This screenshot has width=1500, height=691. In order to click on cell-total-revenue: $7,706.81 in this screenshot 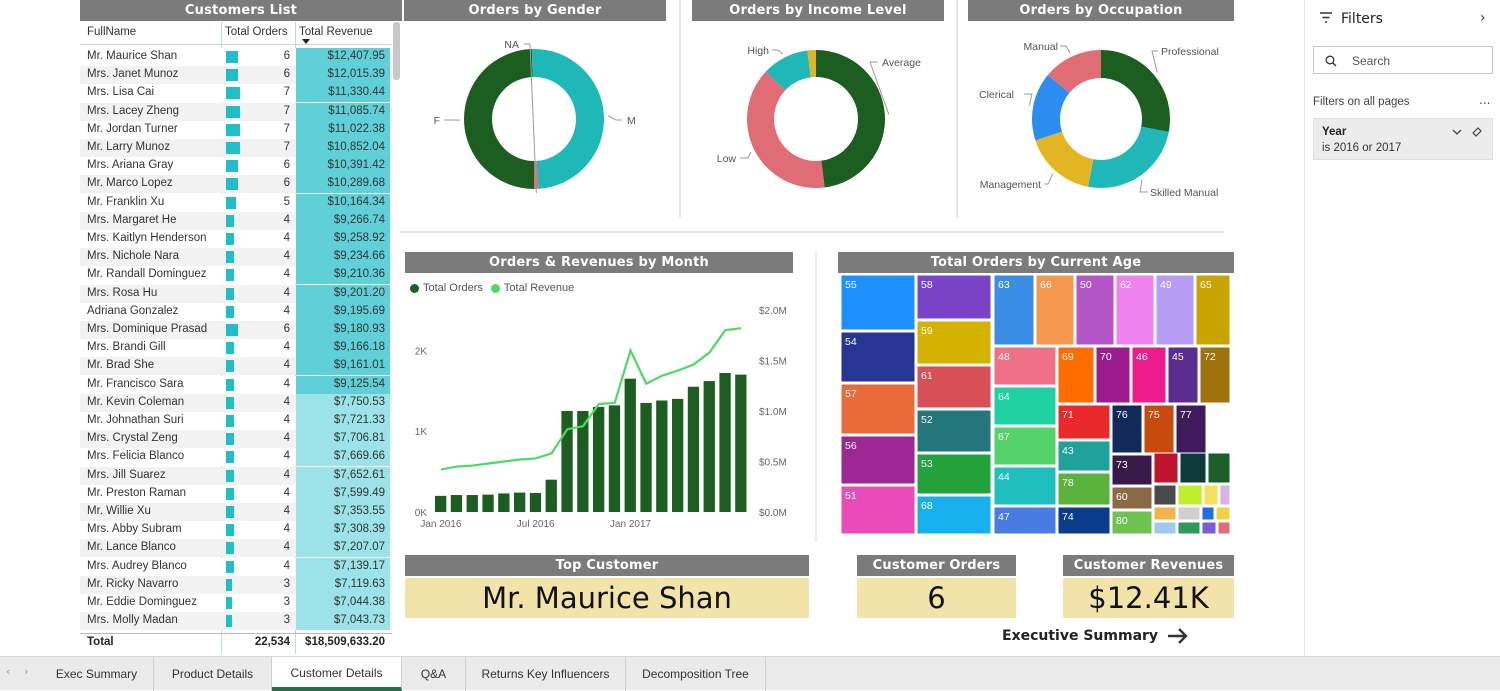, I will do `click(343, 439)`.